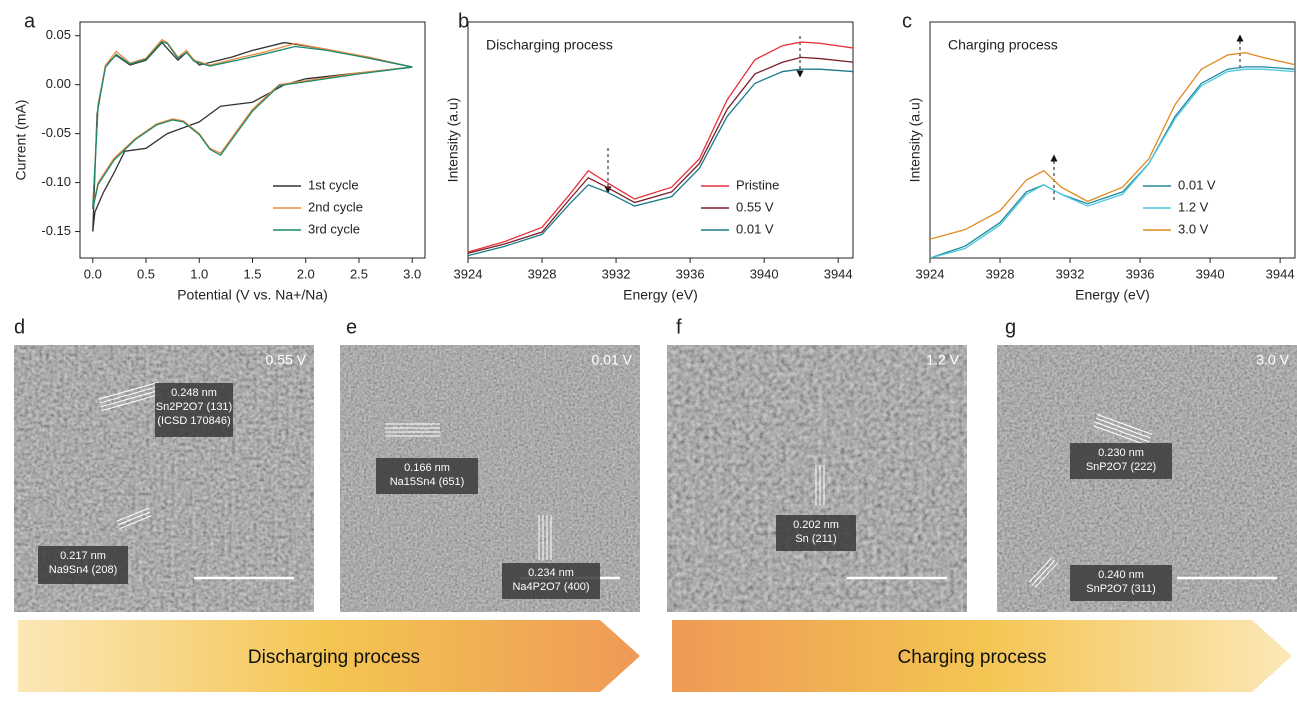 This screenshot has height=701, width=1297. I want to click on y-axis-label: Current (mA), so click(21, 140).